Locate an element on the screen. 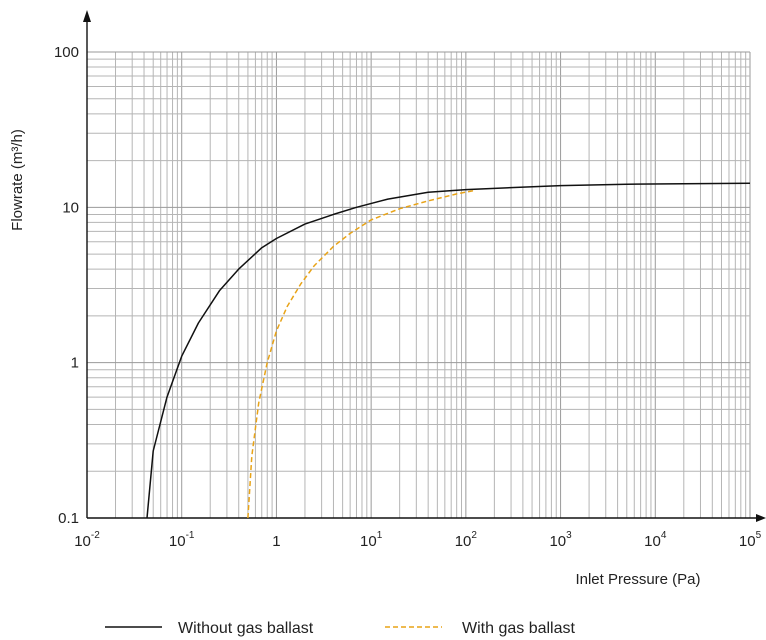  y-tick-label: 1 is located at coordinates (75, 363).